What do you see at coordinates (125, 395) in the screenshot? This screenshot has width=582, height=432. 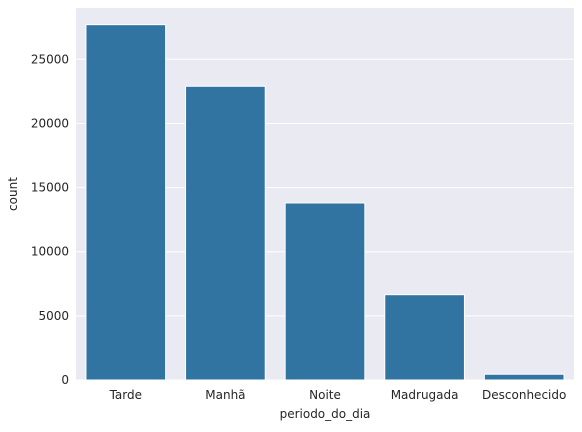 I see `x-tick-label: Tarde` at bounding box center [125, 395].